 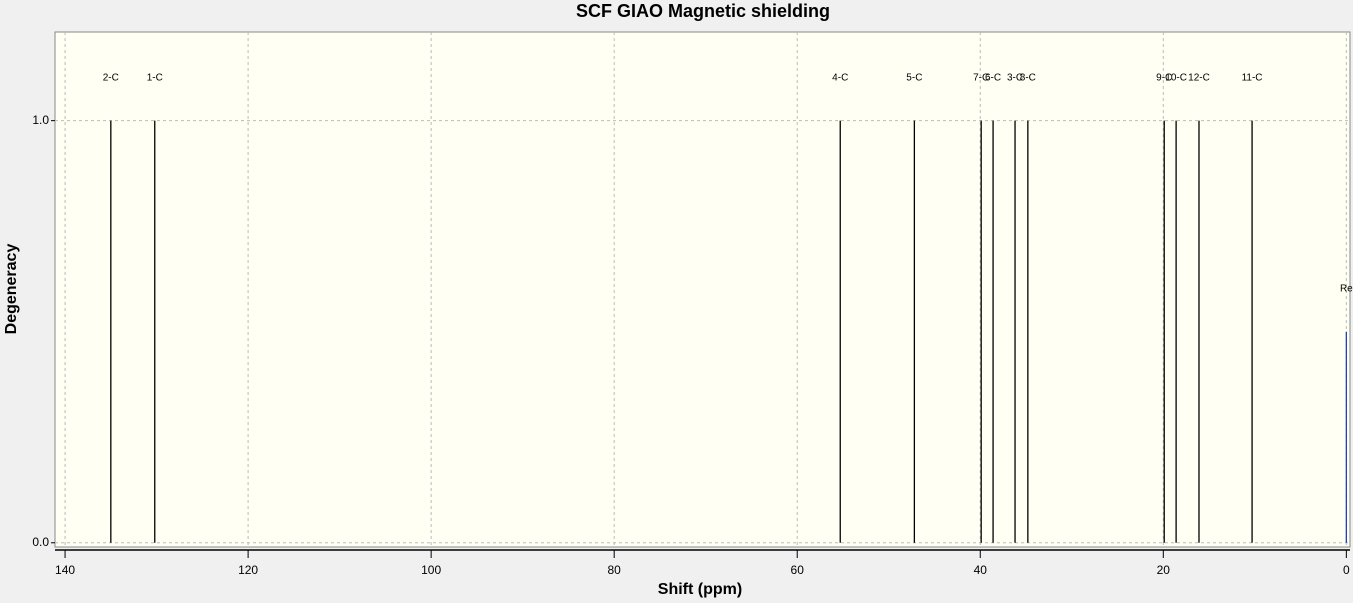 What do you see at coordinates (431, 570) in the screenshot?
I see `x-tick-label: 100` at bounding box center [431, 570].